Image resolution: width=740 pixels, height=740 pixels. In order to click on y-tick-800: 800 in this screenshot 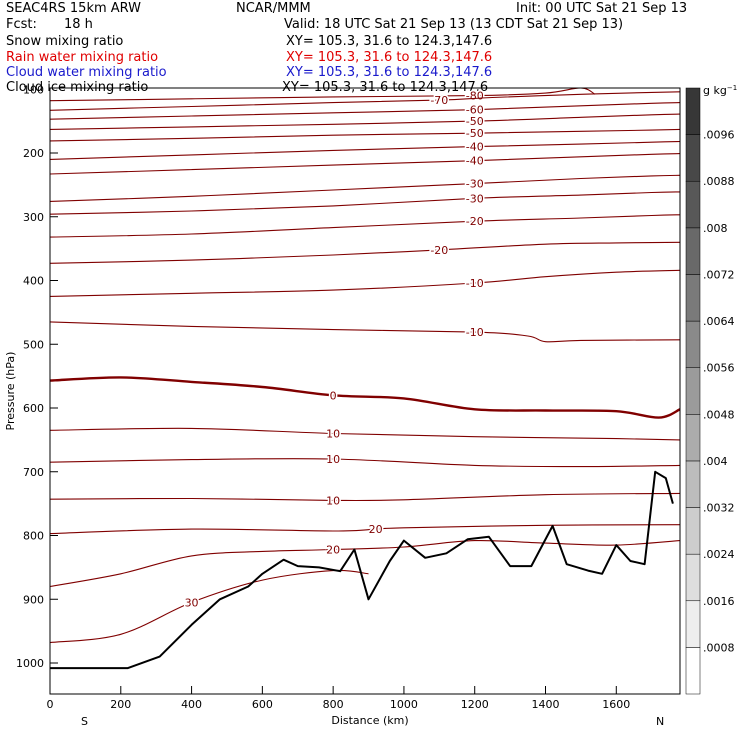, I will do `click(33, 536)`.